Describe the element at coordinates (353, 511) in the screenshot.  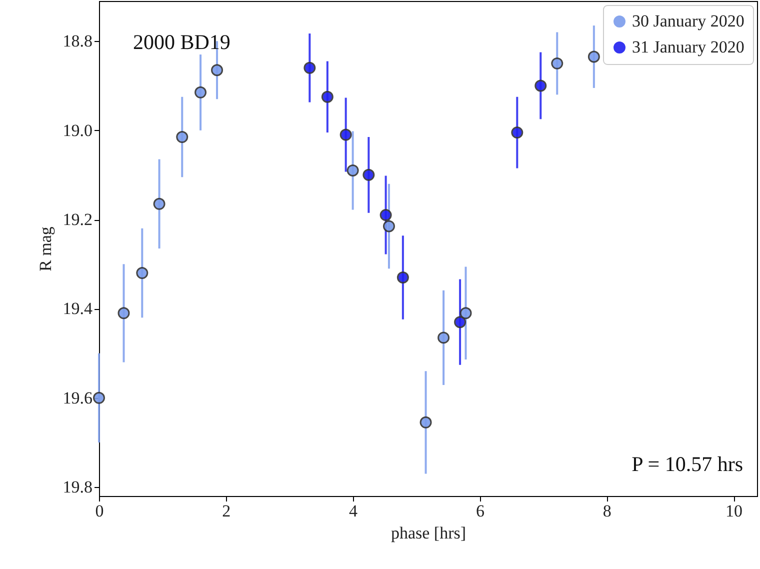
I see `x-tick-label: 4` at that location.